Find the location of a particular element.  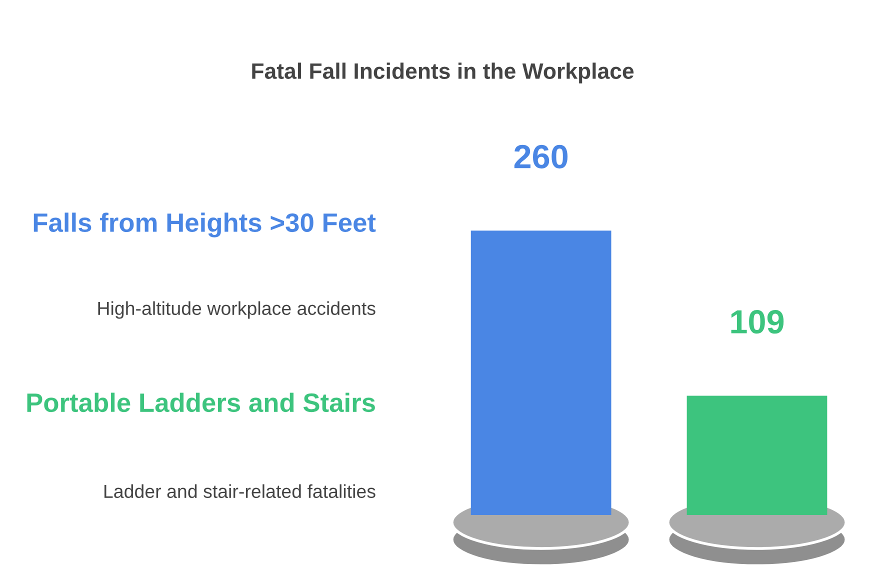

data-label: 109 is located at coordinates (757, 322).